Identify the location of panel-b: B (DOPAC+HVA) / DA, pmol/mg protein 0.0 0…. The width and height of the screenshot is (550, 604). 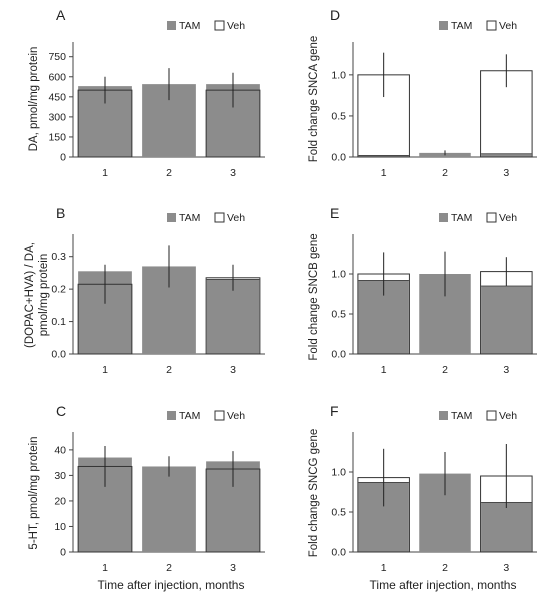
(144, 290).